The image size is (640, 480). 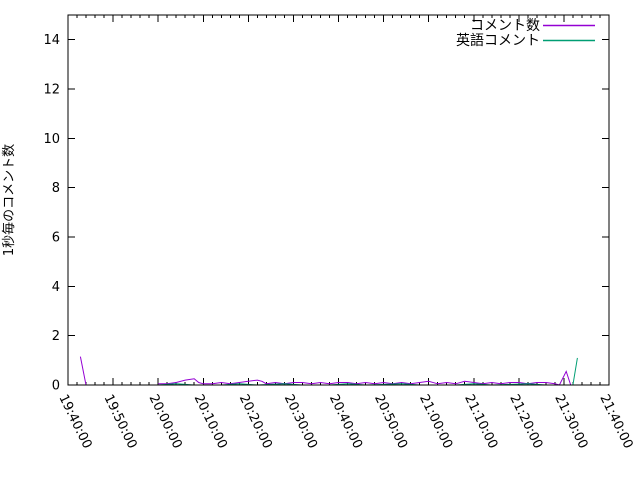 What do you see at coordinates (56, 287) in the screenshot?
I see `y-tick-label: 4` at bounding box center [56, 287].